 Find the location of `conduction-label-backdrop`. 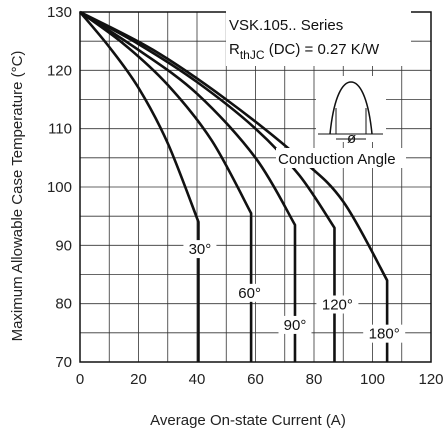

conduction-label-backdrop is located at coordinates (341, 158).